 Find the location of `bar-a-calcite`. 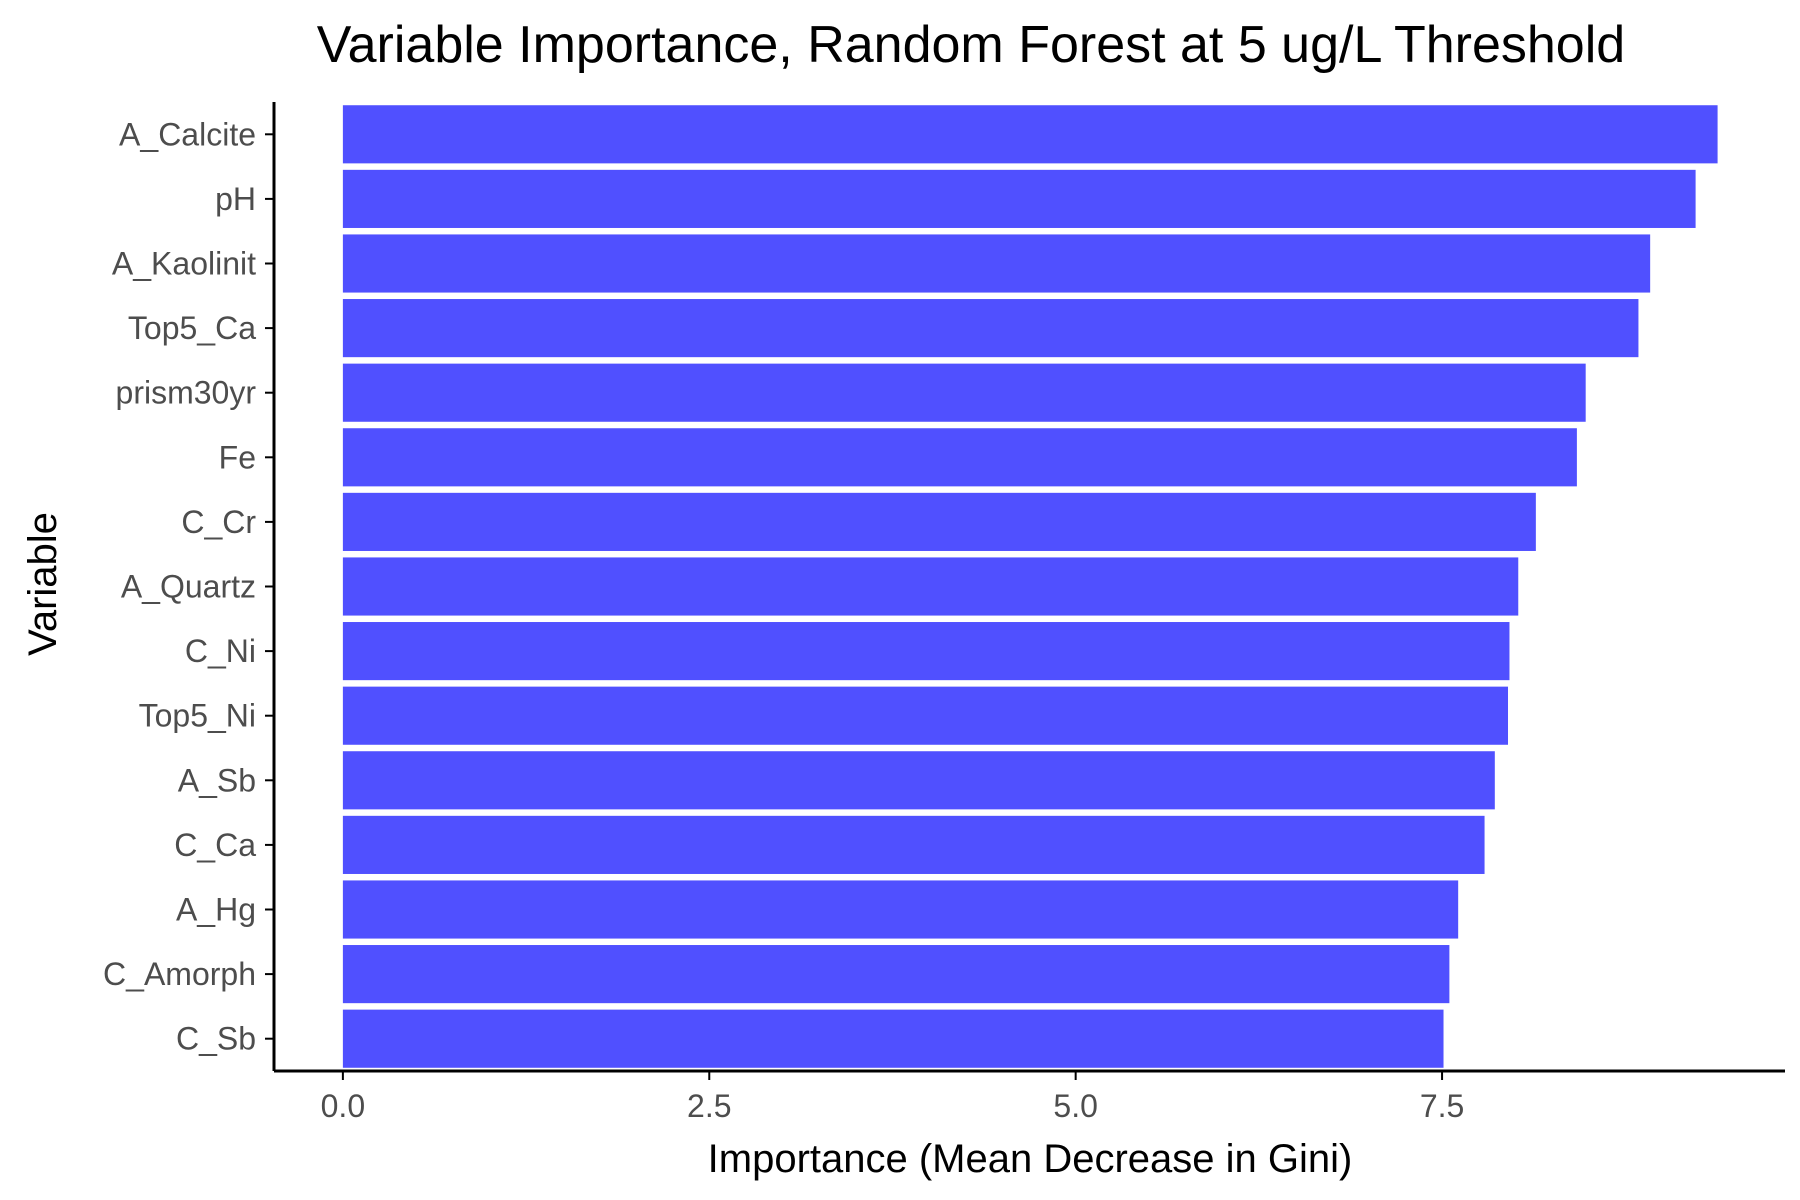

bar-a-calcite is located at coordinates (1030, 134).